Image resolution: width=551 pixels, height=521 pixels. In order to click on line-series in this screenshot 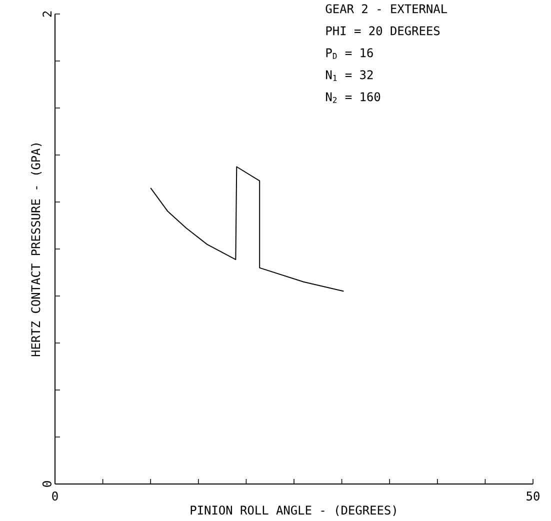, I will do `click(247, 229)`.